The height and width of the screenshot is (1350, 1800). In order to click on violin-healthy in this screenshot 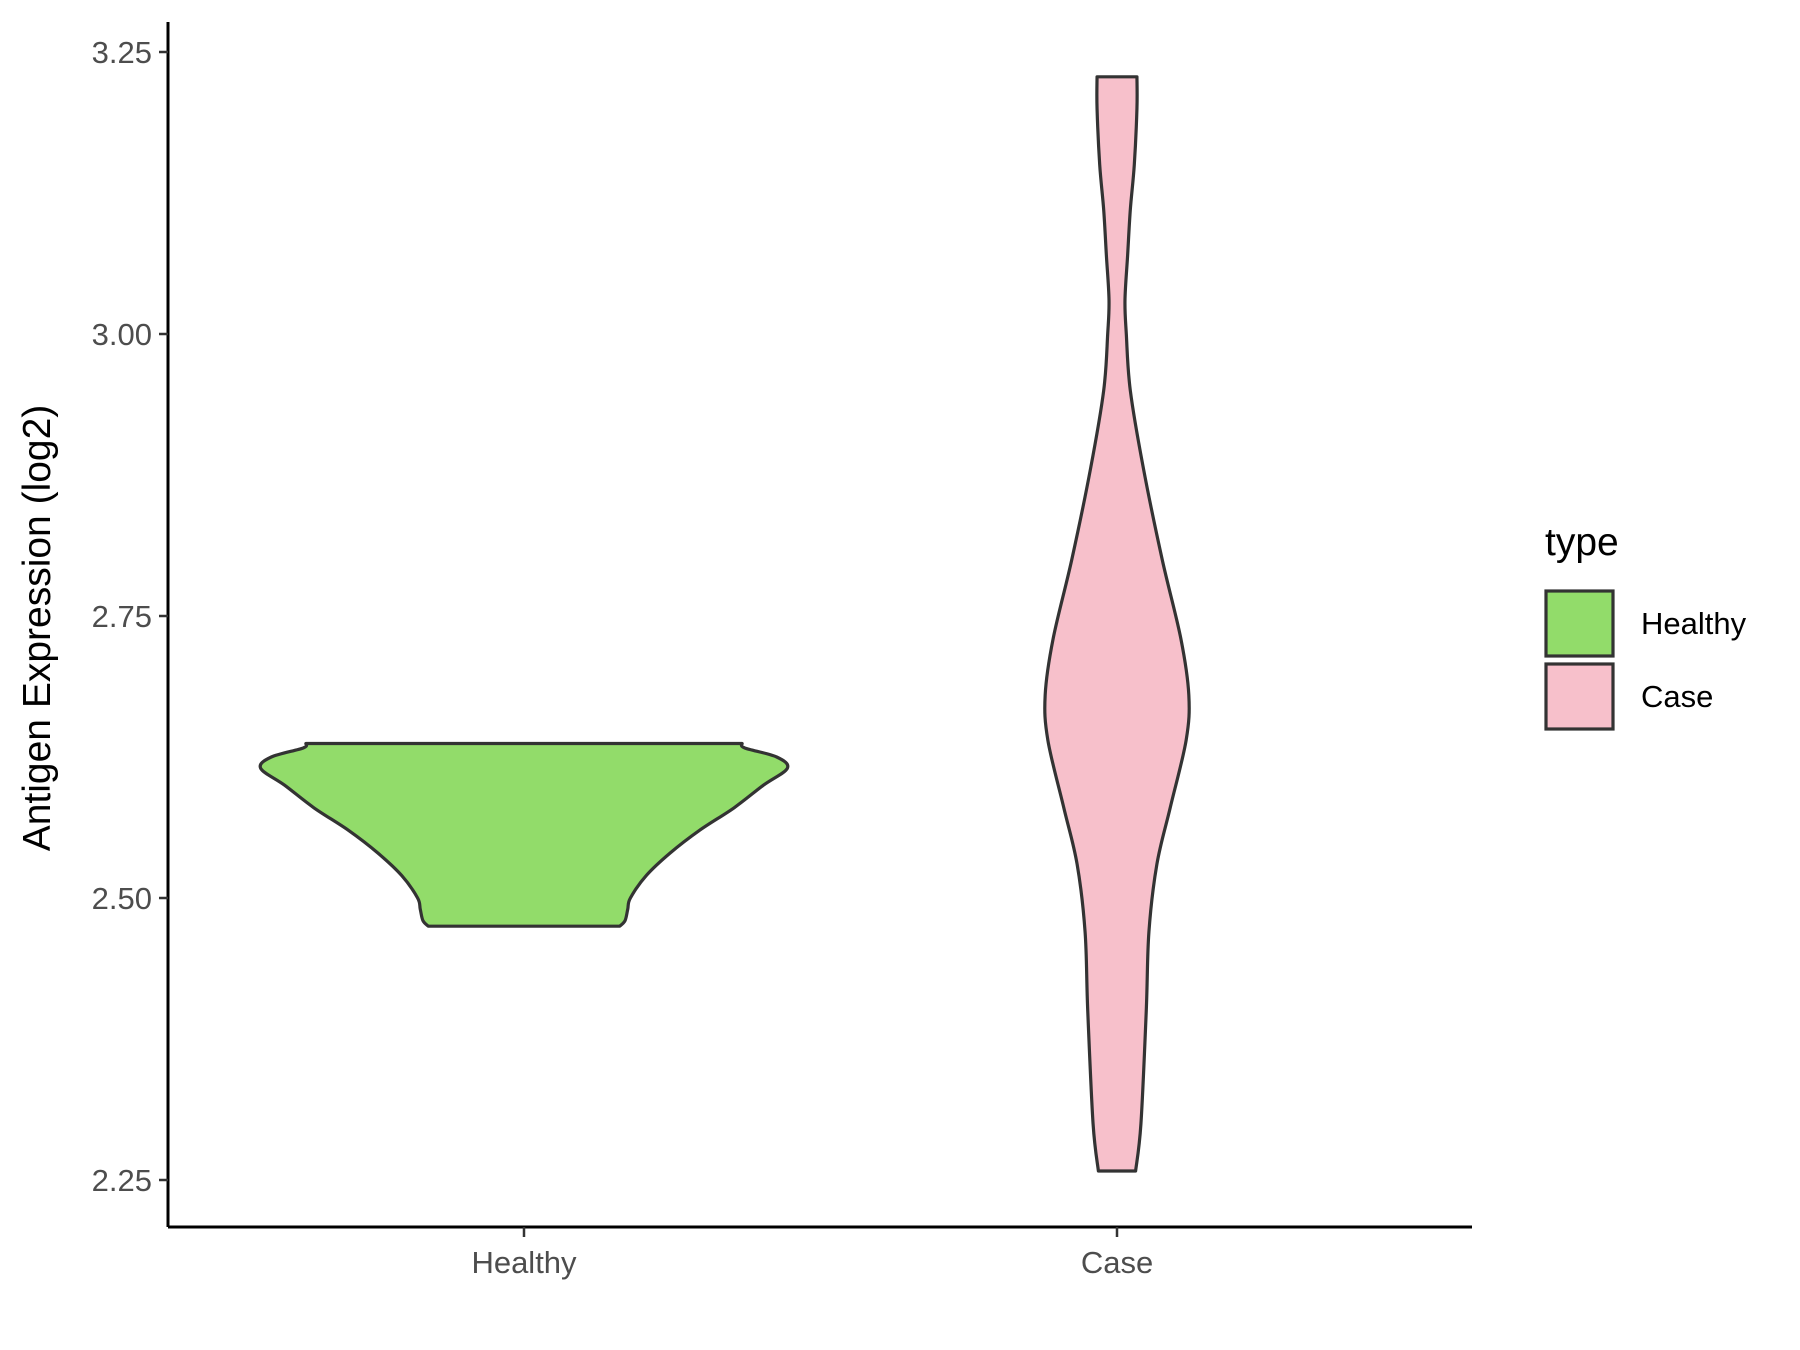, I will do `click(524, 834)`.